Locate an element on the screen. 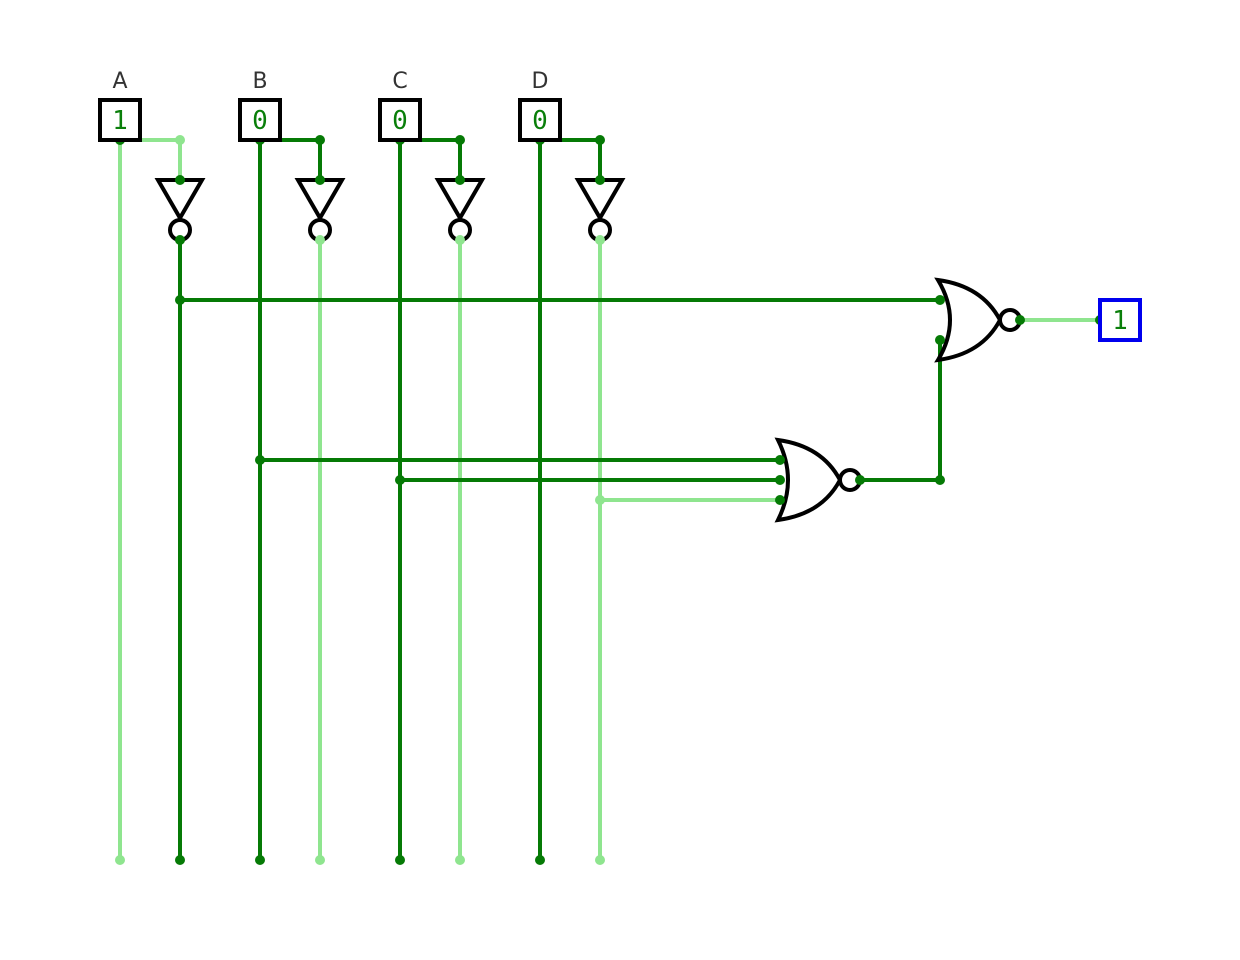  input-label-b: B is located at coordinates (259, 81).